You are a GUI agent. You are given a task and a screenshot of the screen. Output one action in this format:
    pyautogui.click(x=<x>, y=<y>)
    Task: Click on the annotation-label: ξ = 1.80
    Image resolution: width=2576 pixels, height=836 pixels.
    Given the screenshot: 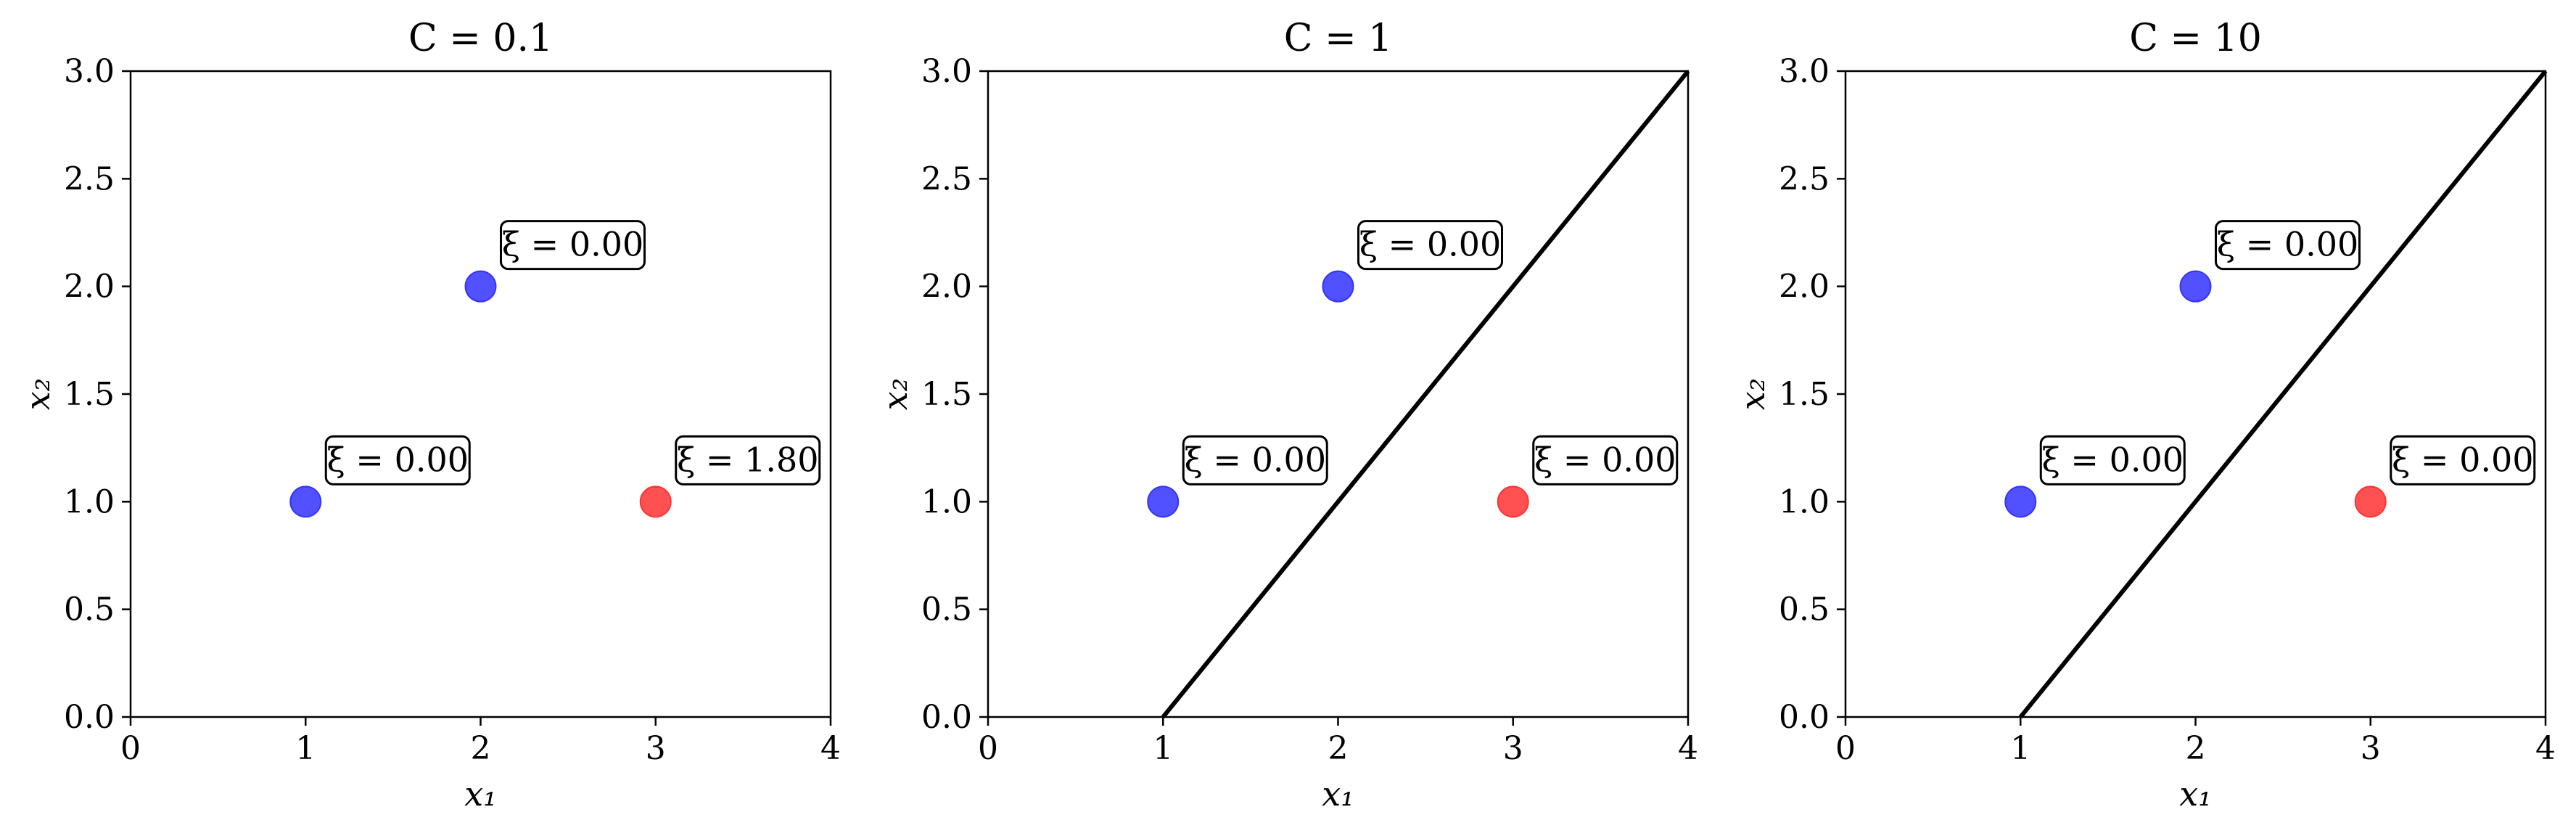 What is the action you would take?
    pyautogui.click(x=748, y=459)
    